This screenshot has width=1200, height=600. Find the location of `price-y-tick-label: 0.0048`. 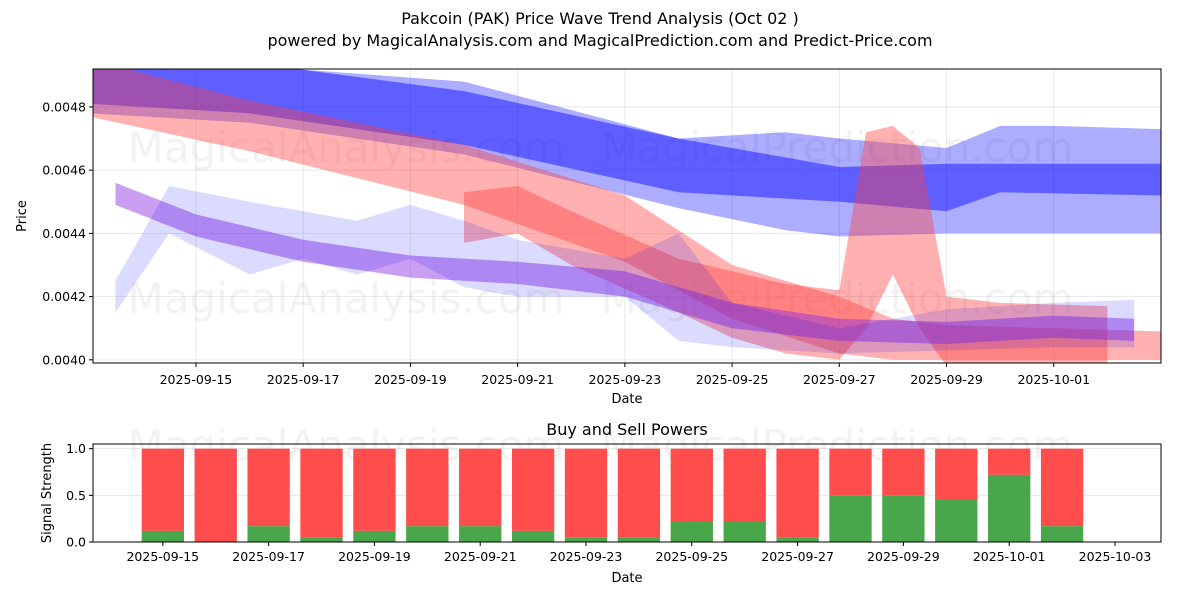

price-y-tick-label: 0.0048 is located at coordinates (64, 106).